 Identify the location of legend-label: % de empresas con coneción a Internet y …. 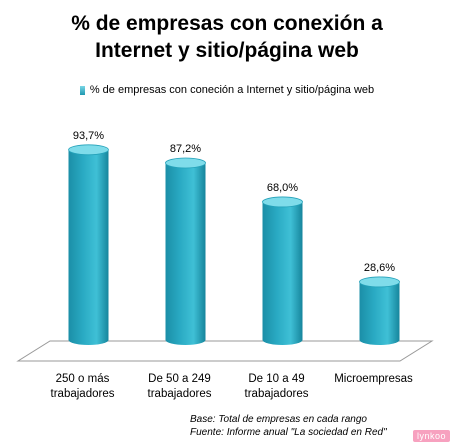
(232, 90).